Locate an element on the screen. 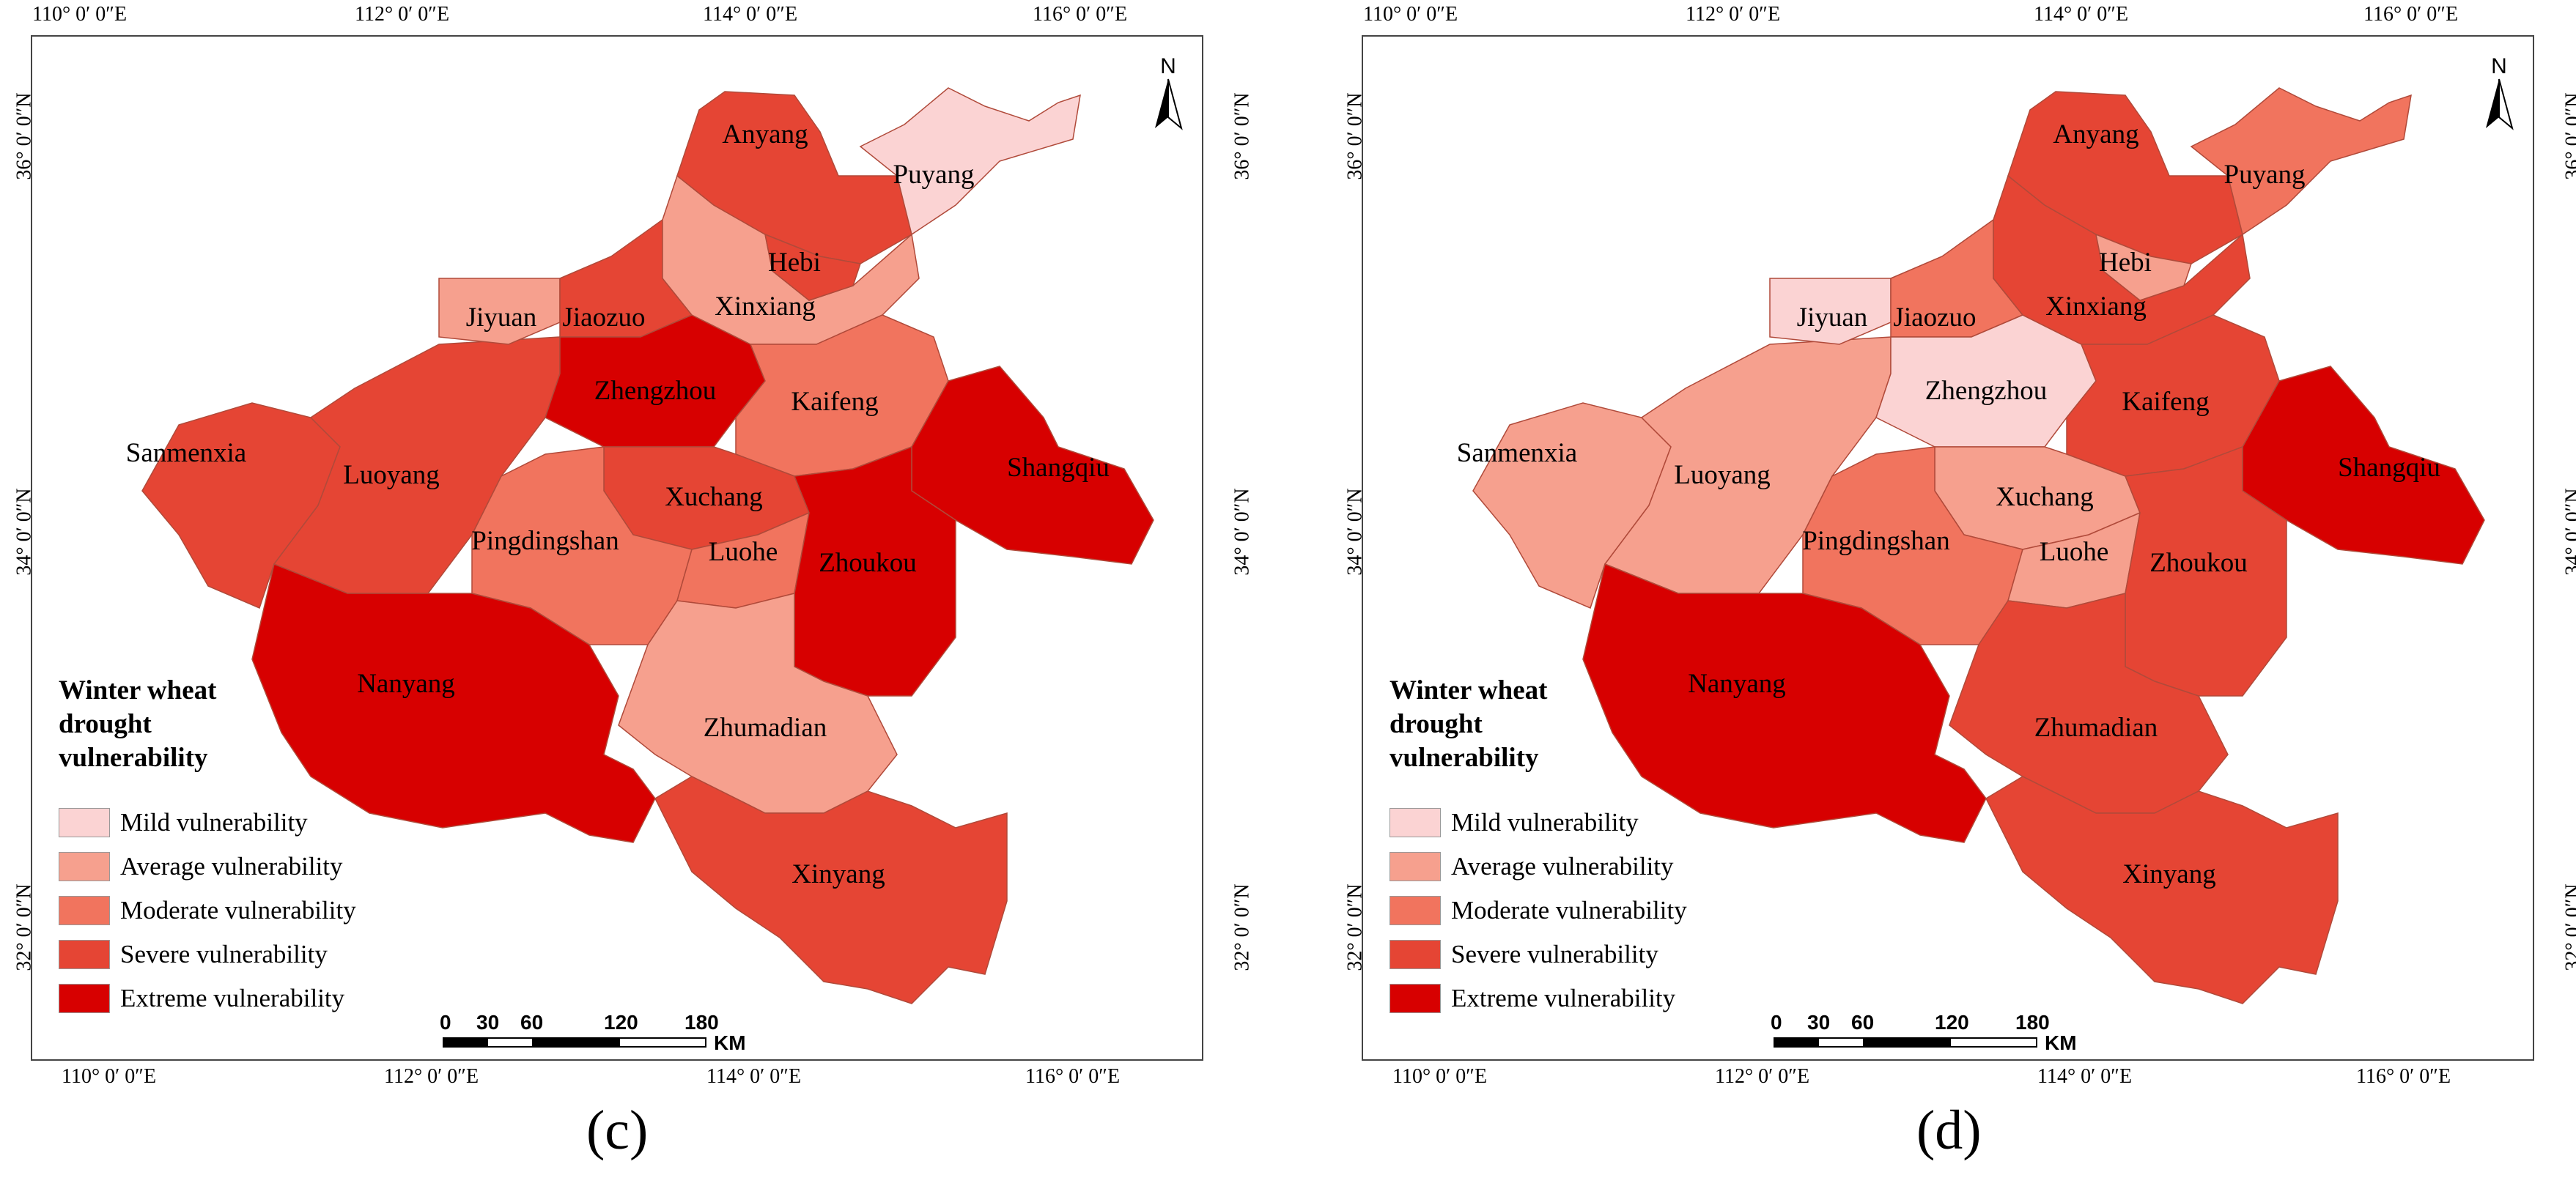  region-label-hebi: Hebi is located at coordinates (795, 263).